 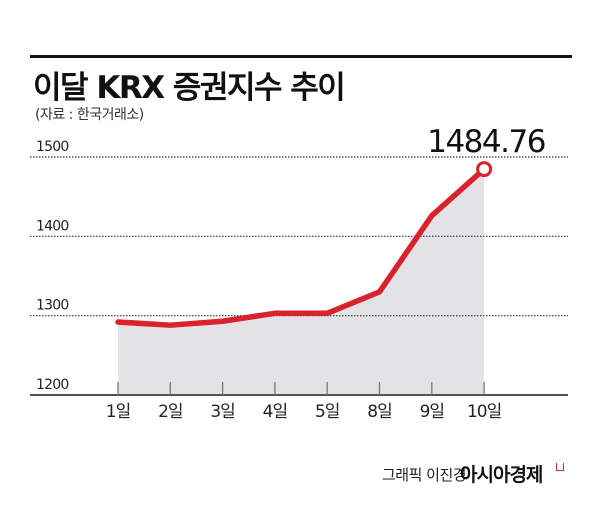 What do you see at coordinates (379, 412) in the screenshot?
I see `x-tick-label: 8일` at bounding box center [379, 412].